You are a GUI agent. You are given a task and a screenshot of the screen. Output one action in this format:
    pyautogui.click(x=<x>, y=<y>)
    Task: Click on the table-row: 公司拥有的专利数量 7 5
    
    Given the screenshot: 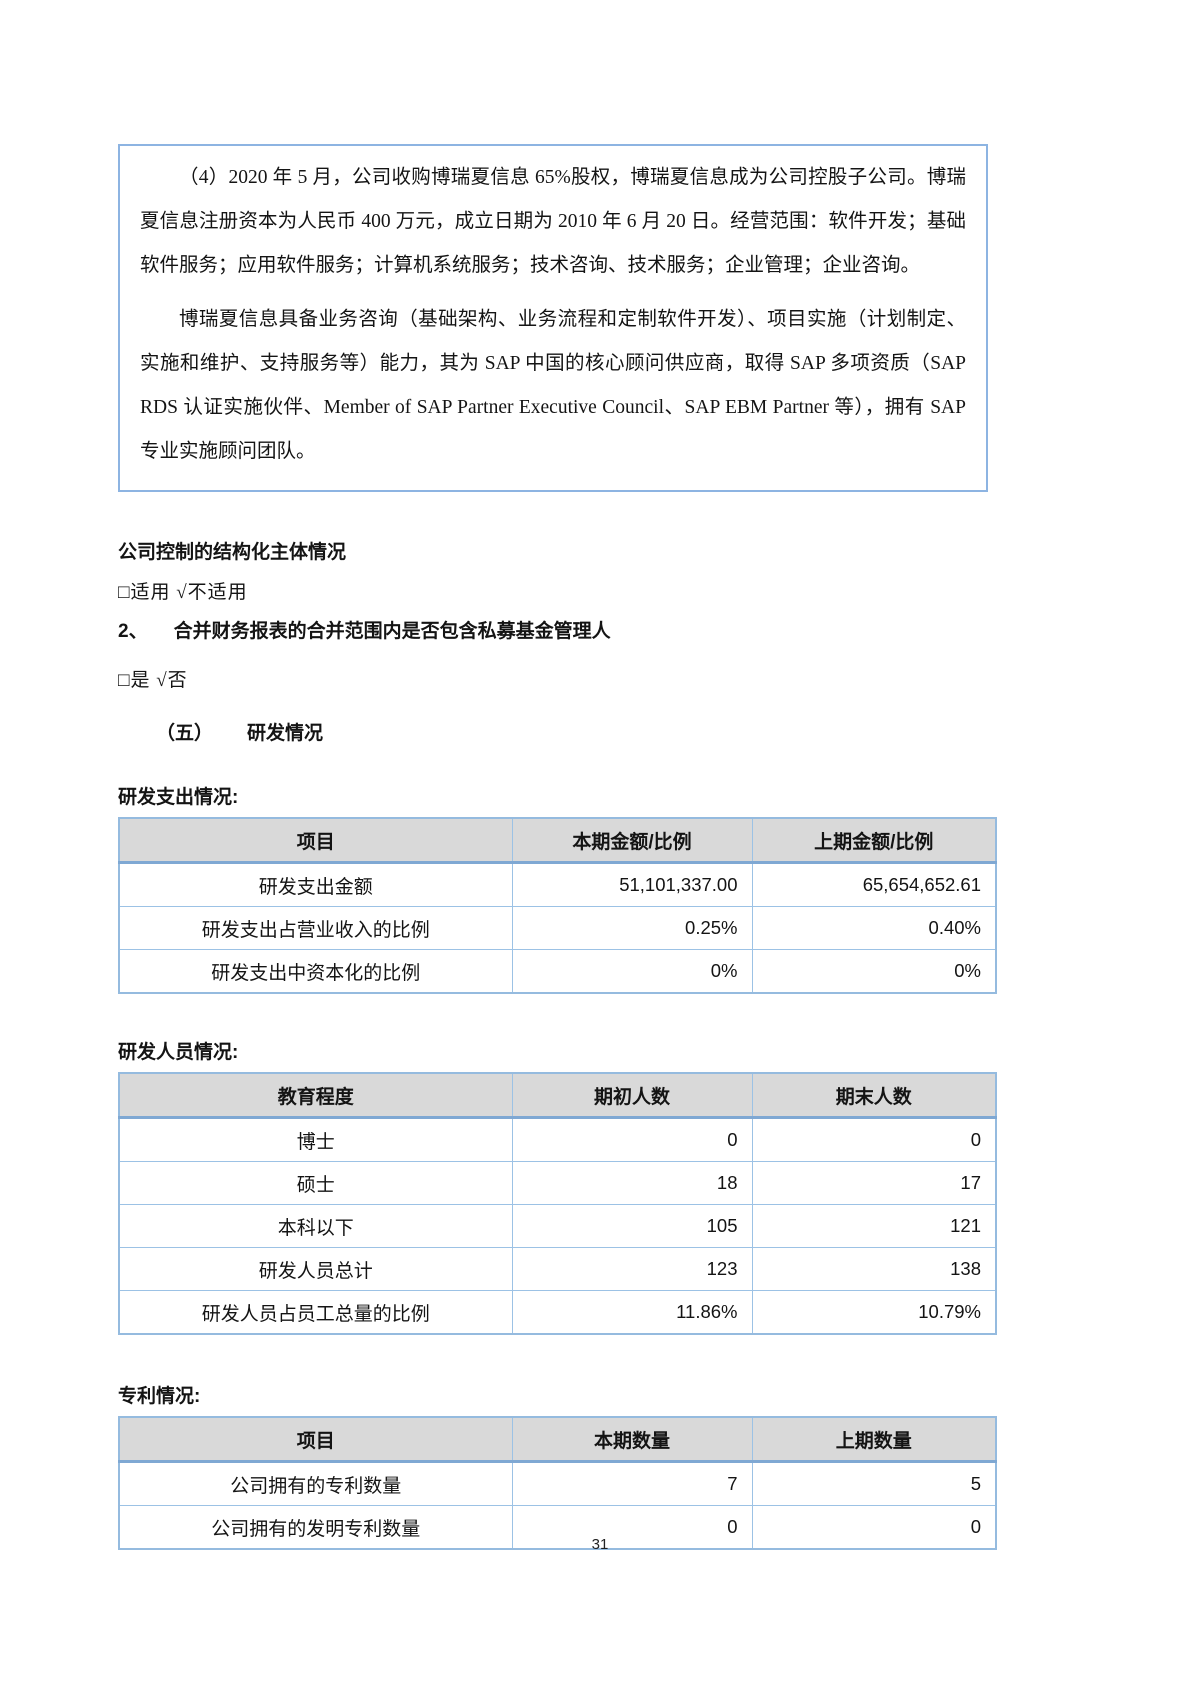 What is the action you would take?
    pyautogui.click(x=557, y=1483)
    